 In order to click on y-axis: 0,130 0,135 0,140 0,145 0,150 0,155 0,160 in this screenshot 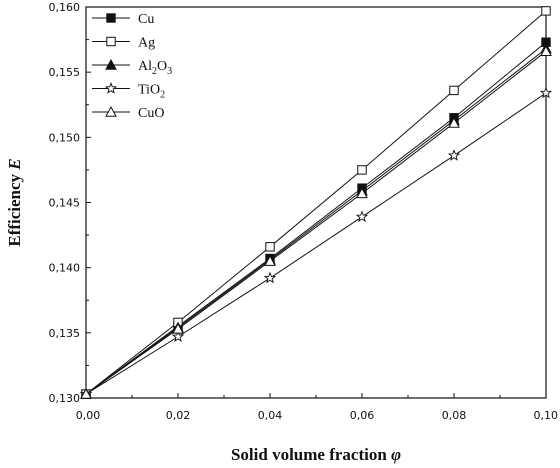, I will do `click(70, 203)`.